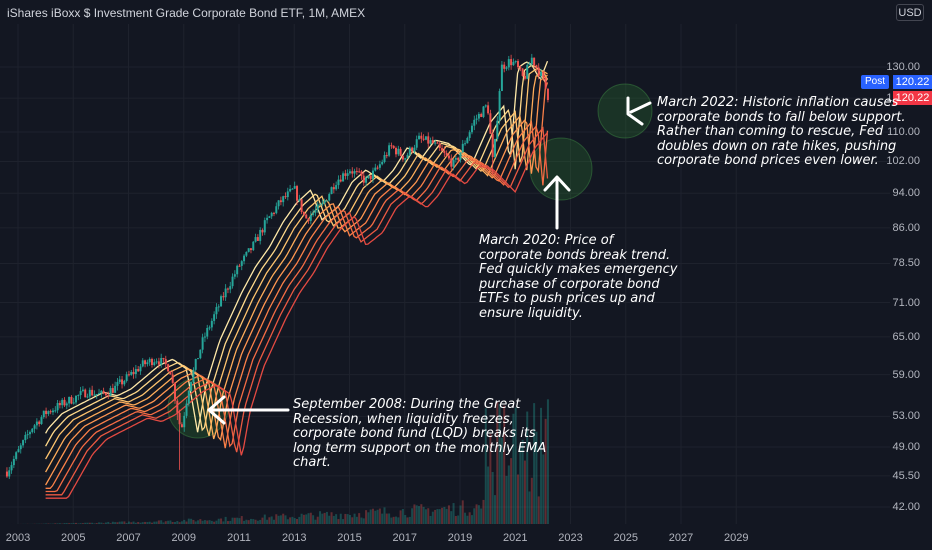  Describe the element at coordinates (736, 538) in the screenshot. I see `x-tick-label: 2029` at that location.